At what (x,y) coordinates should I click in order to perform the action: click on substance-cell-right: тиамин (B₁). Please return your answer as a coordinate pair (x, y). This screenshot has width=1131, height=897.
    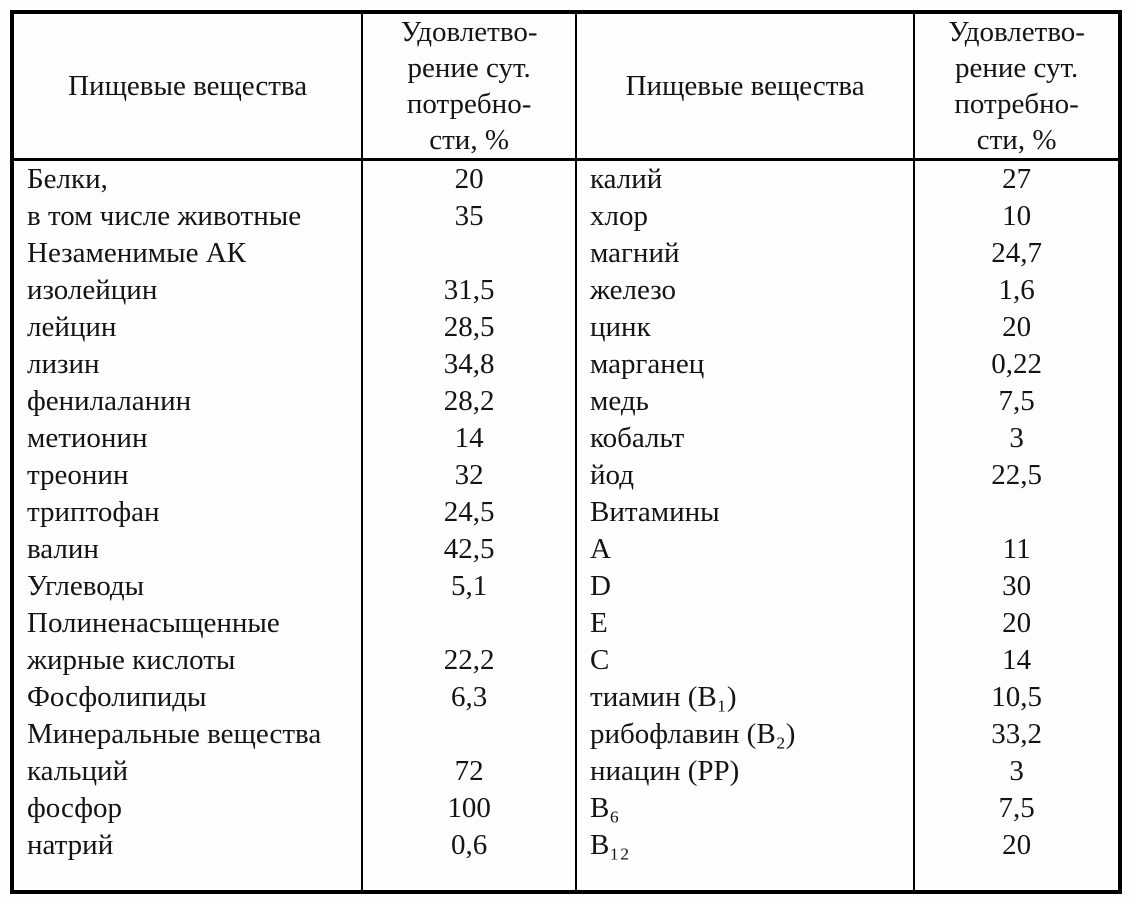
    Looking at the image, I should click on (745, 697).